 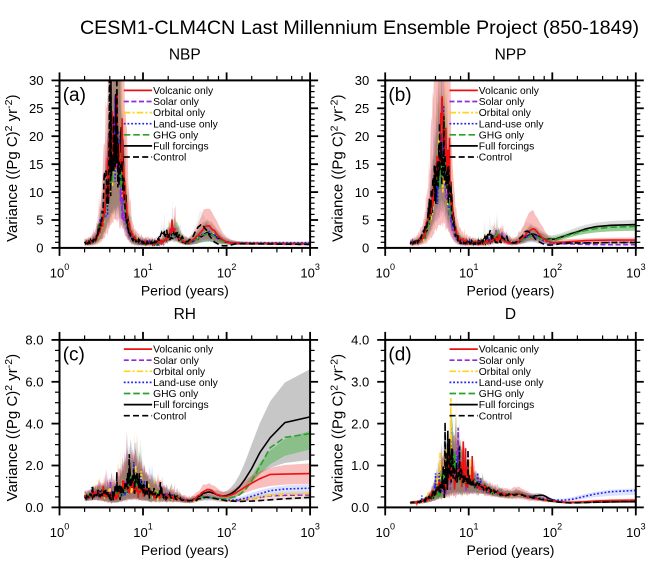 I want to click on svg-text: D, so click(x=510, y=314).